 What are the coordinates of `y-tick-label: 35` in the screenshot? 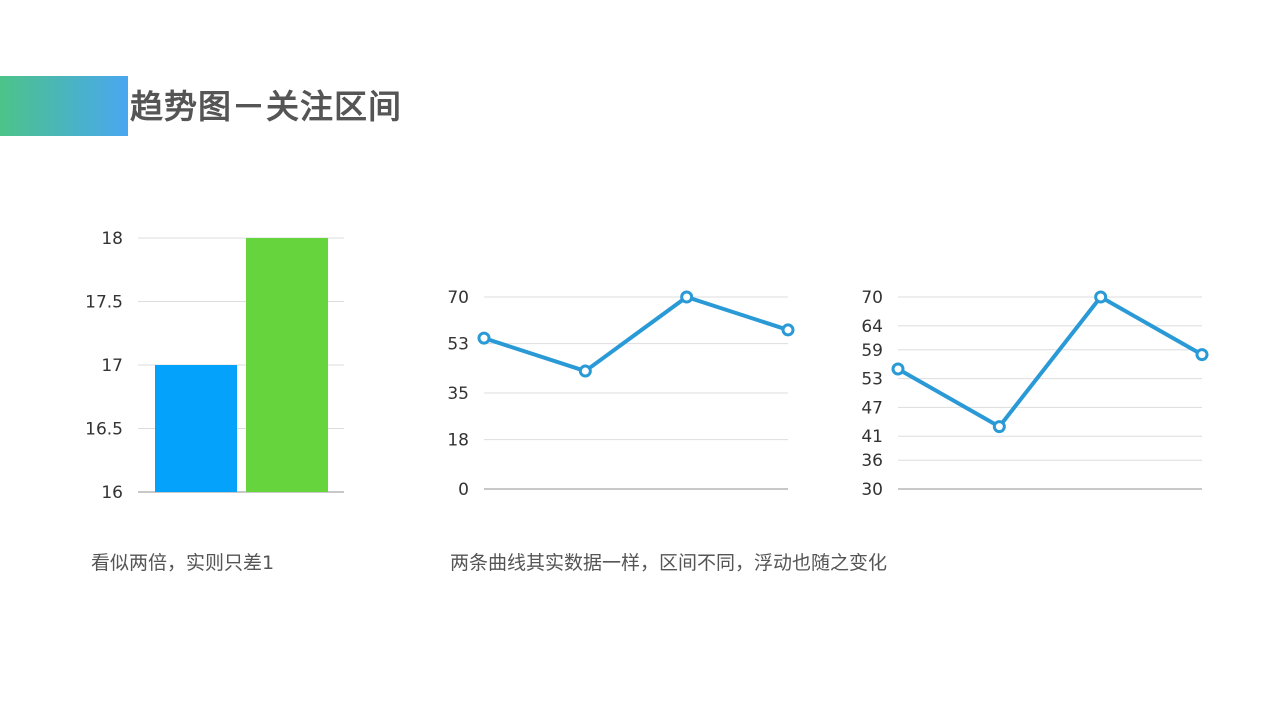 It's located at (458, 394).